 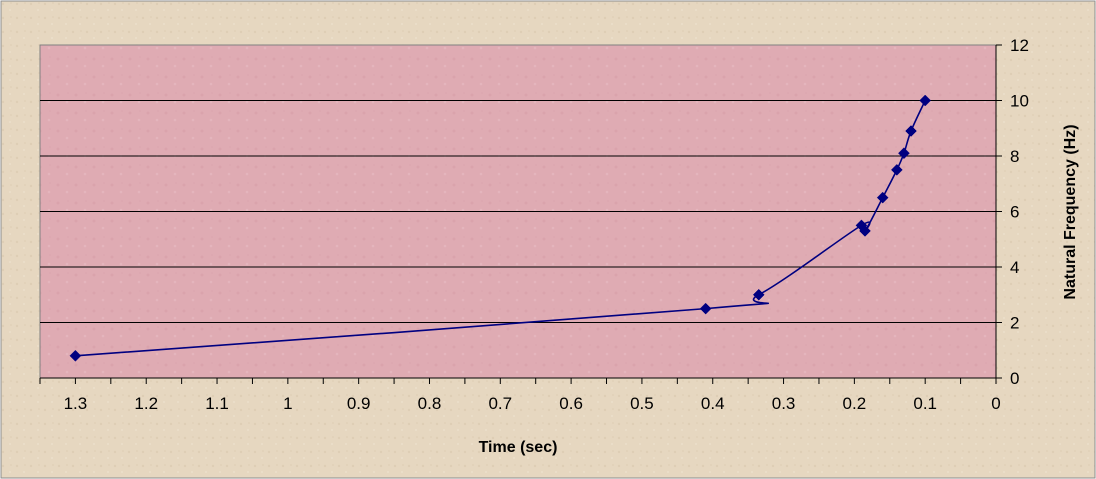 I want to click on x-tick-label: 1.1, so click(x=217, y=403).